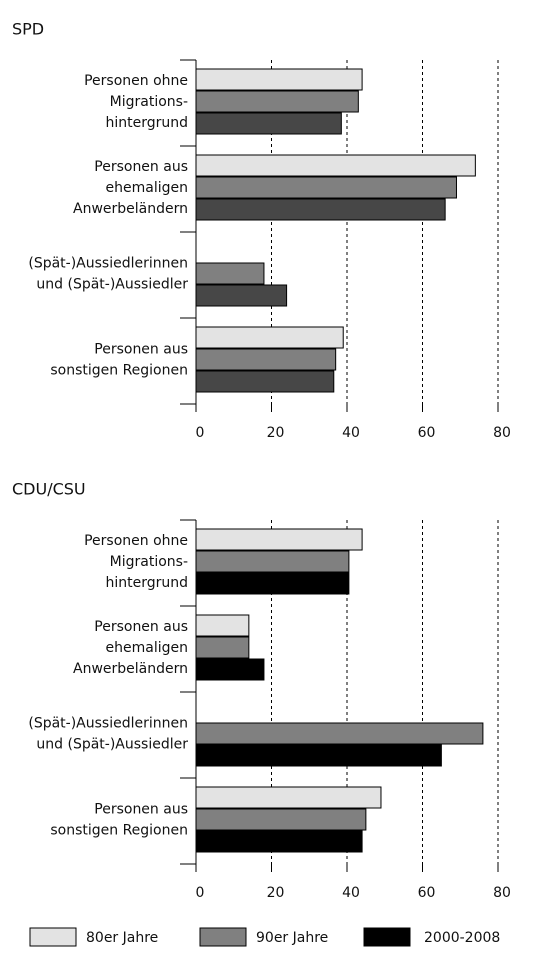 The height and width of the screenshot is (968, 544). Describe the element at coordinates (122, 938) in the screenshot. I see `legend-label: 80er Jahre` at that location.